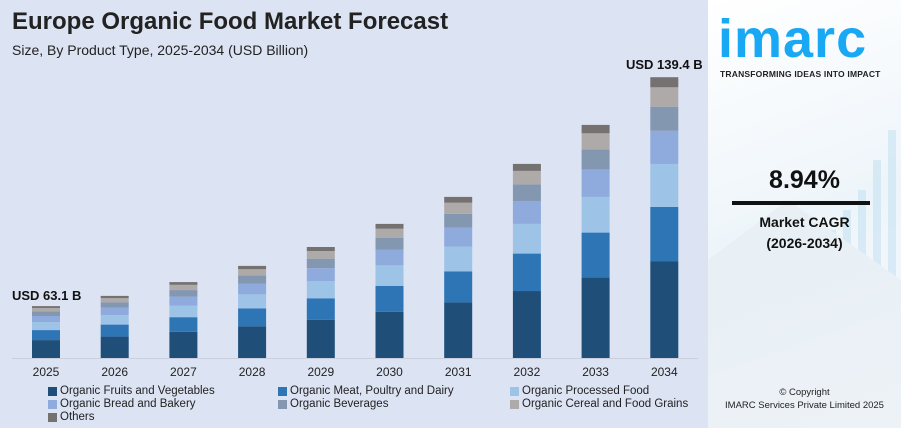 This screenshot has width=901, height=428. I want to click on divider, so click(801, 203).